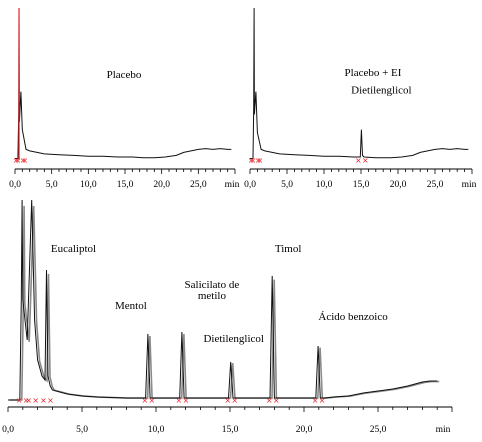  I want to click on peak-label: Timol, so click(288, 249).